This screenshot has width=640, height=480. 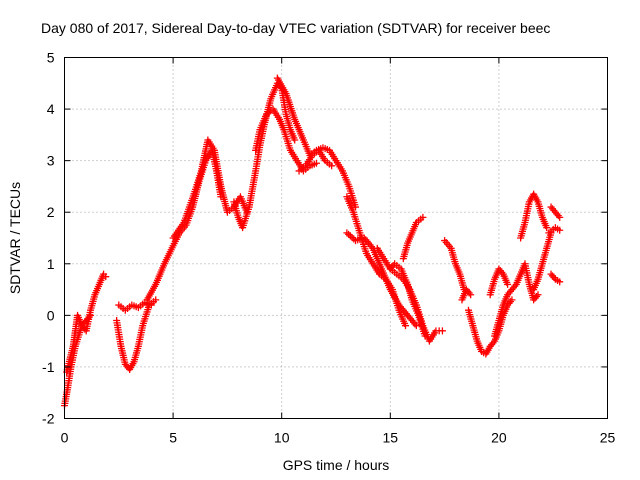 What do you see at coordinates (51, 212) in the screenshot?
I see `y-tick-label: 2` at bounding box center [51, 212].